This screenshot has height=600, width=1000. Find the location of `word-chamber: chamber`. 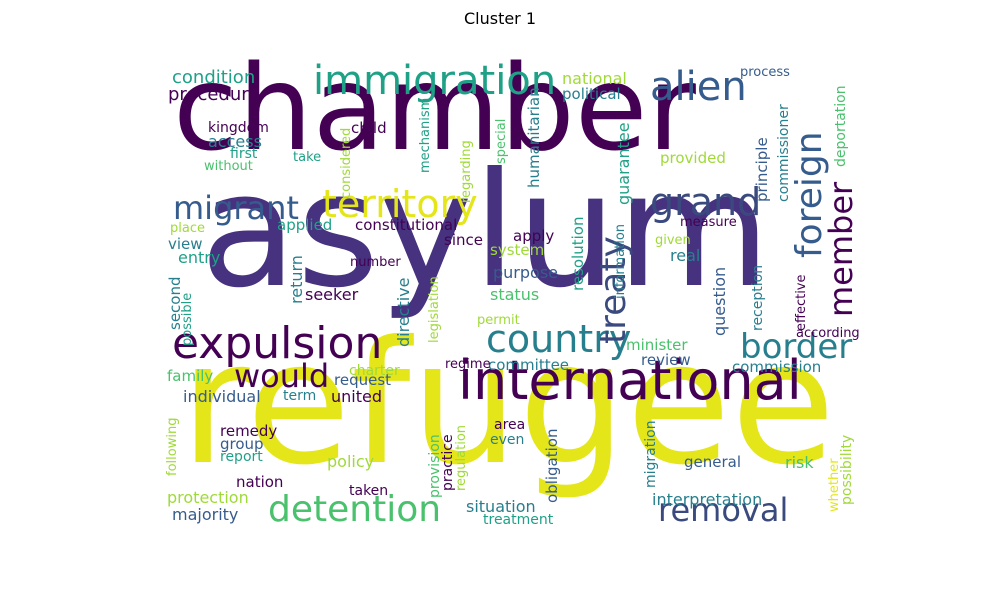

word-chamber: chamber is located at coordinates (434, 107).